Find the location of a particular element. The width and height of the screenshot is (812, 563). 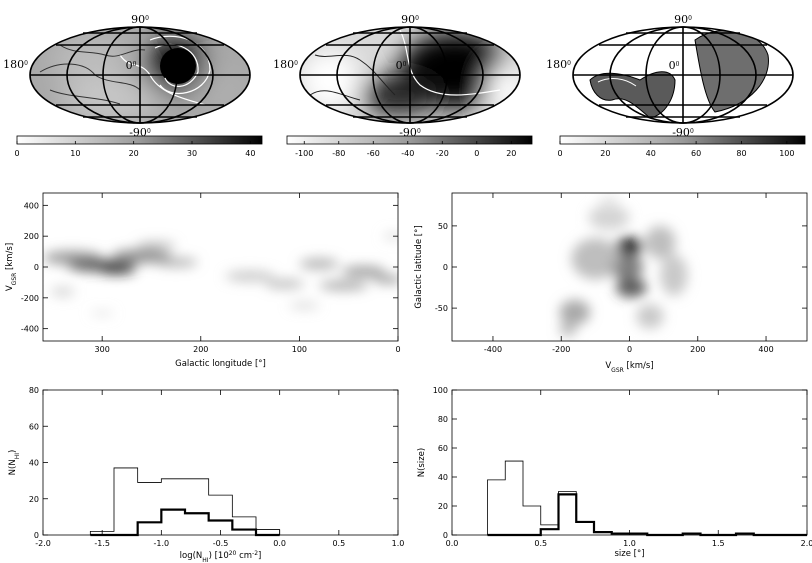

colorbar-1-tick-label: 30 is located at coordinates (192, 153).